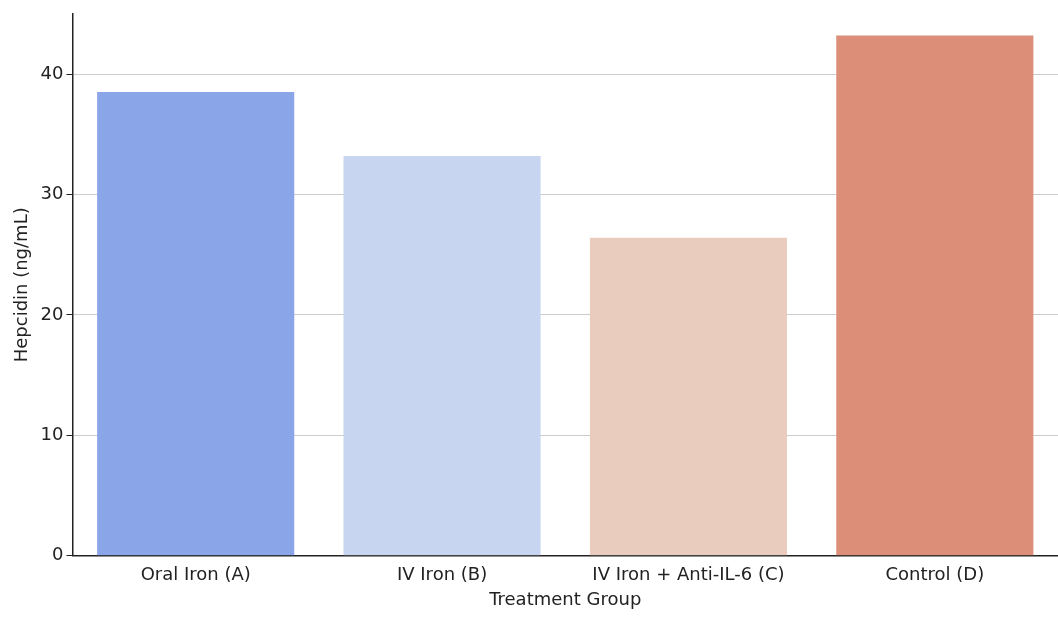 Image resolution: width=1058 pixels, height=619 pixels. What do you see at coordinates (52, 434) in the screenshot?
I see `y-tick-label: 10` at bounding box center [52, 434].